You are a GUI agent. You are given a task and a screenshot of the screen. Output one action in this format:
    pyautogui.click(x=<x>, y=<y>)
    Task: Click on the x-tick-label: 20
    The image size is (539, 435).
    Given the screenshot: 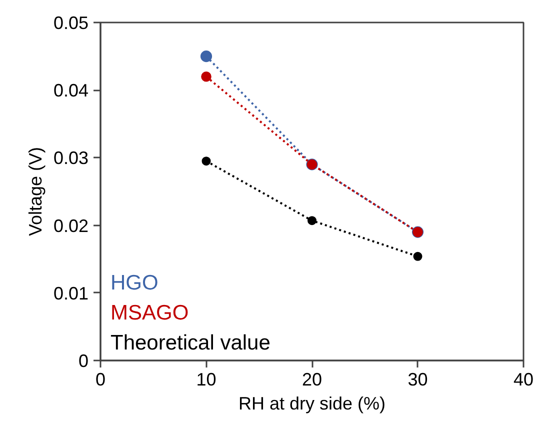 What is the action you would take?
    pyautogui.click(x=312, y=380)
    